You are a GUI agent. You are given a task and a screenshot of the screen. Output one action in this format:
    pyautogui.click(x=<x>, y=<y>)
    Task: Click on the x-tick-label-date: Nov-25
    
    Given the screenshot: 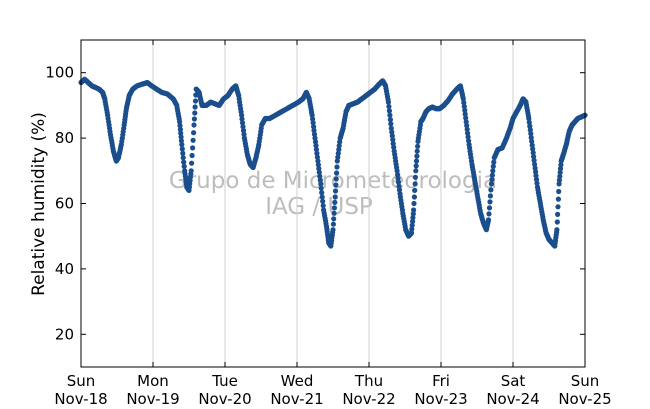 What is the action you would take?
    pyautogui.click(x=584, y=399)
    